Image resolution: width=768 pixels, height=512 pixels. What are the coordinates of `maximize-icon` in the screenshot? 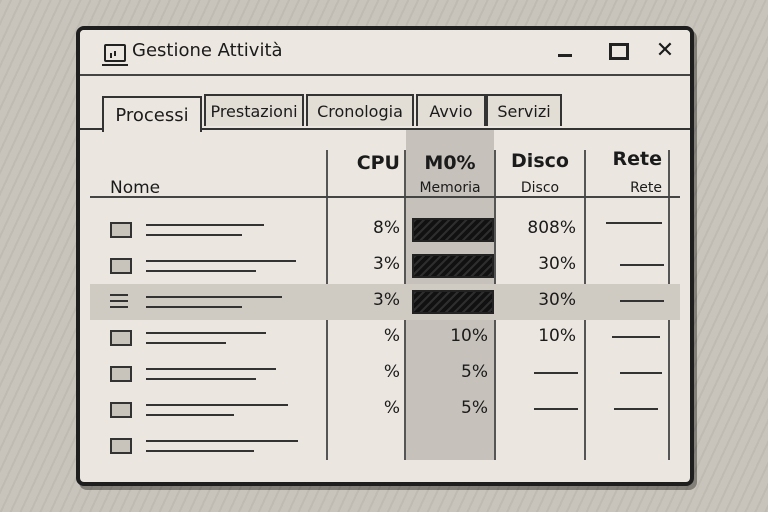 It's located at (619, 51).